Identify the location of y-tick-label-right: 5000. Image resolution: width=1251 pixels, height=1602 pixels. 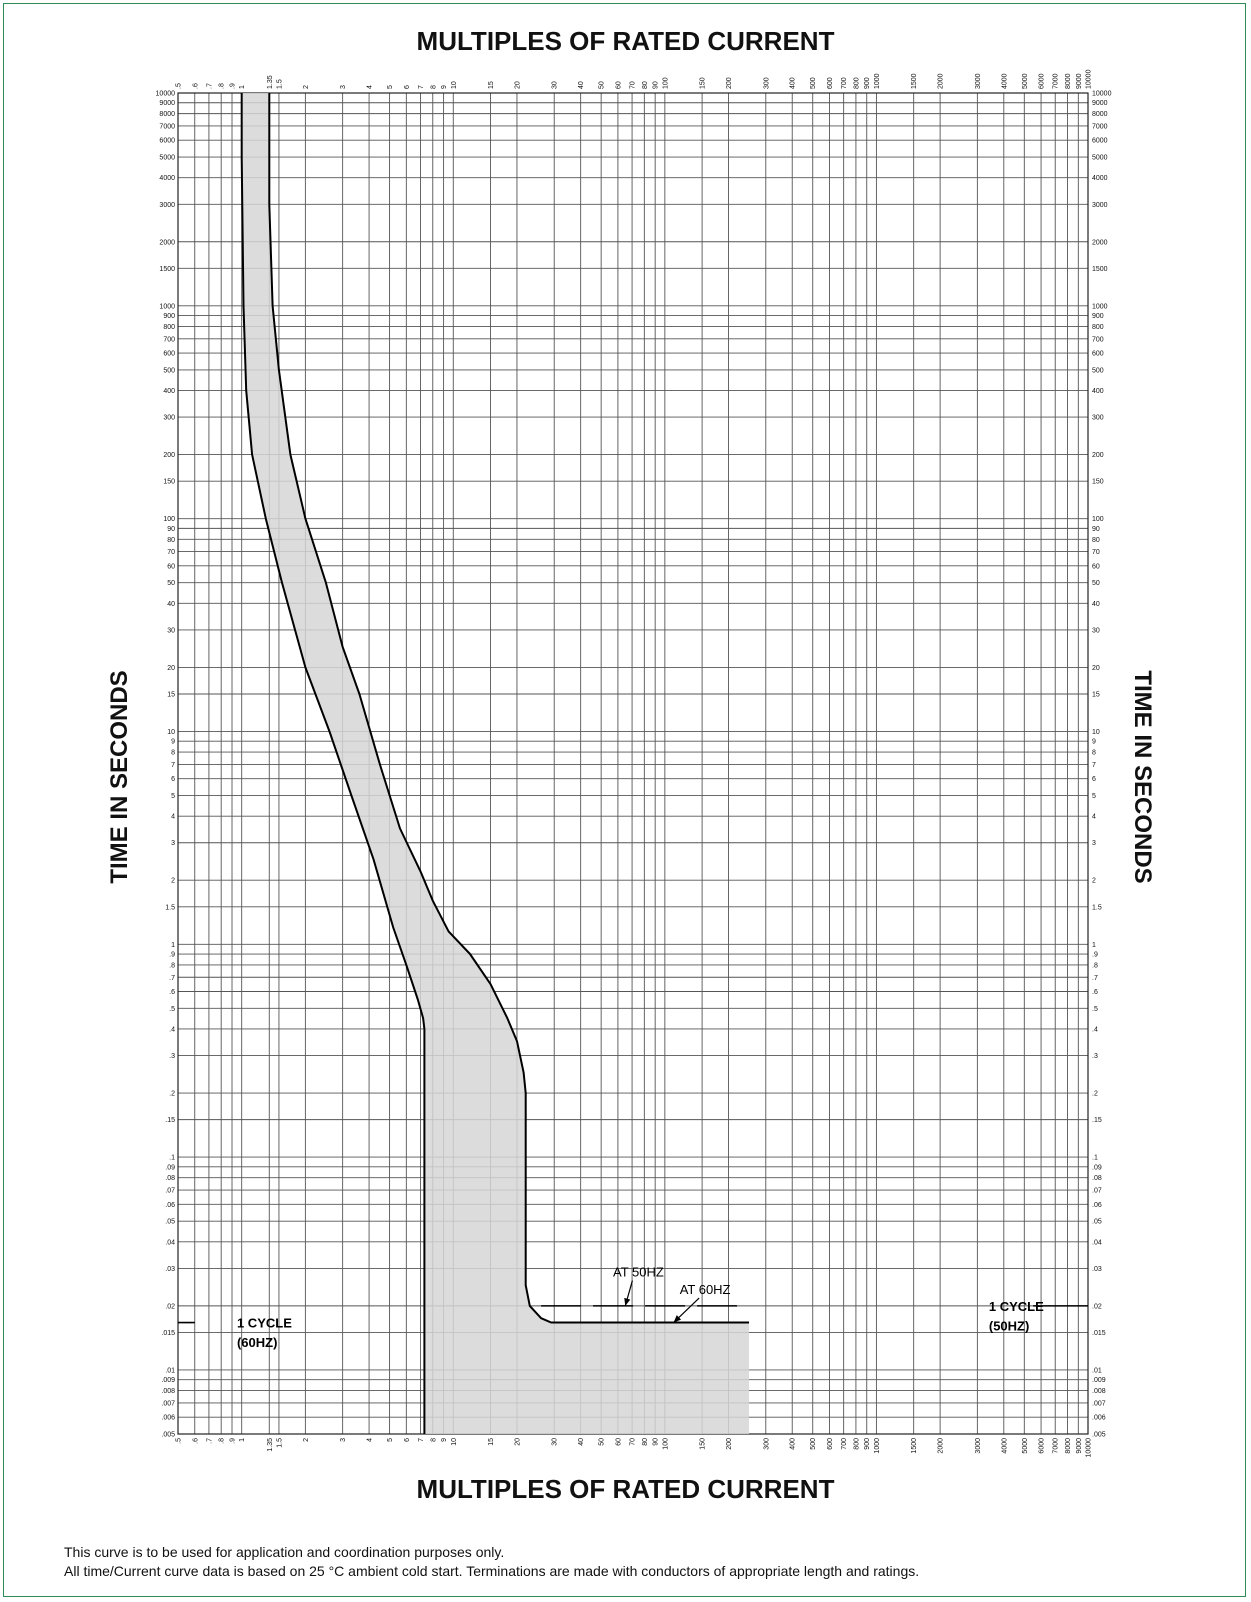
(1100, 158).